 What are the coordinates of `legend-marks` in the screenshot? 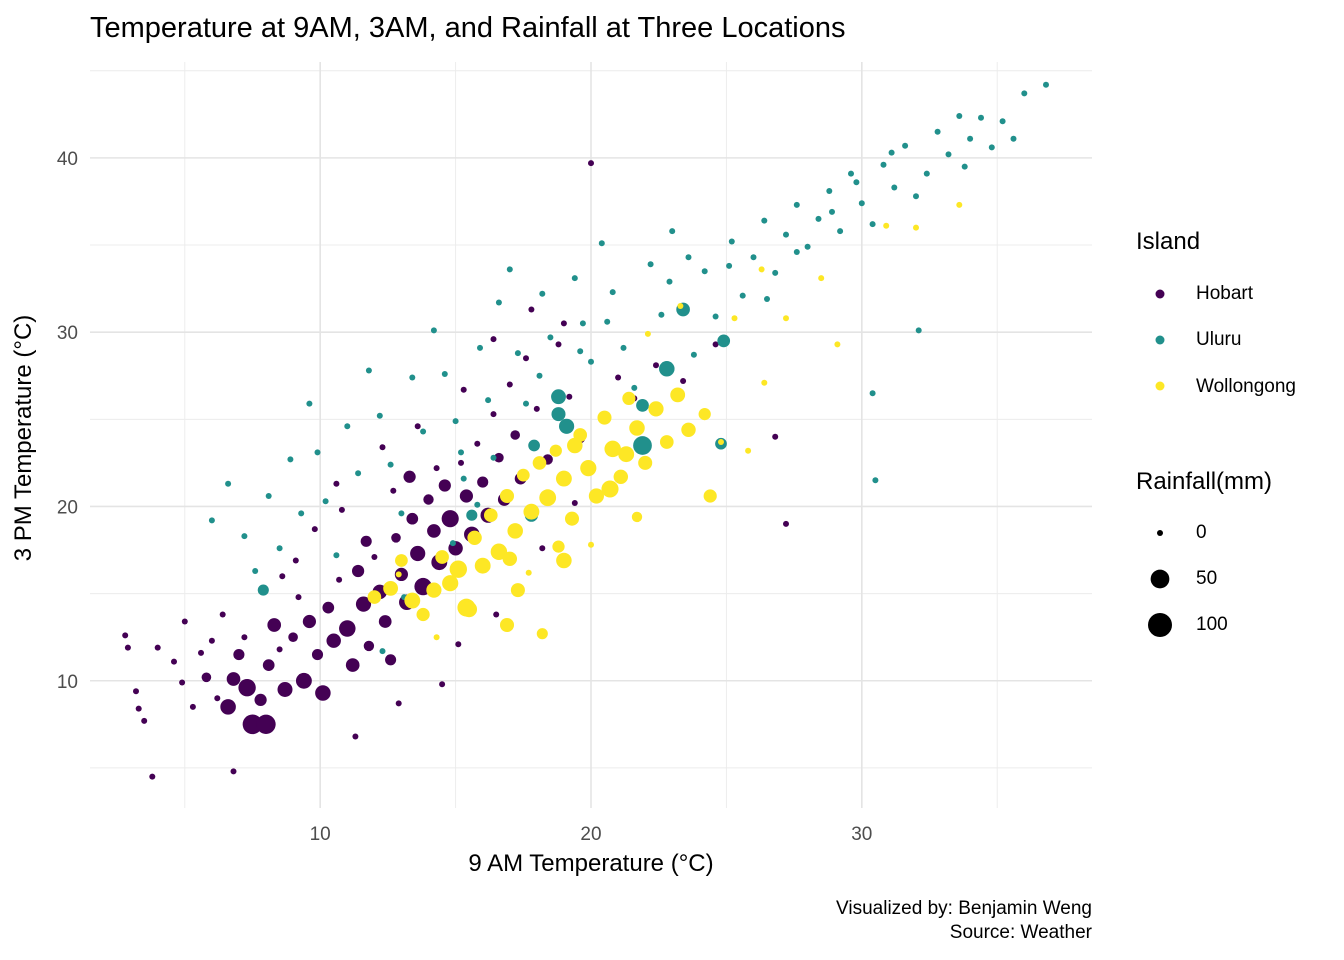 It's located at (1160, 463).